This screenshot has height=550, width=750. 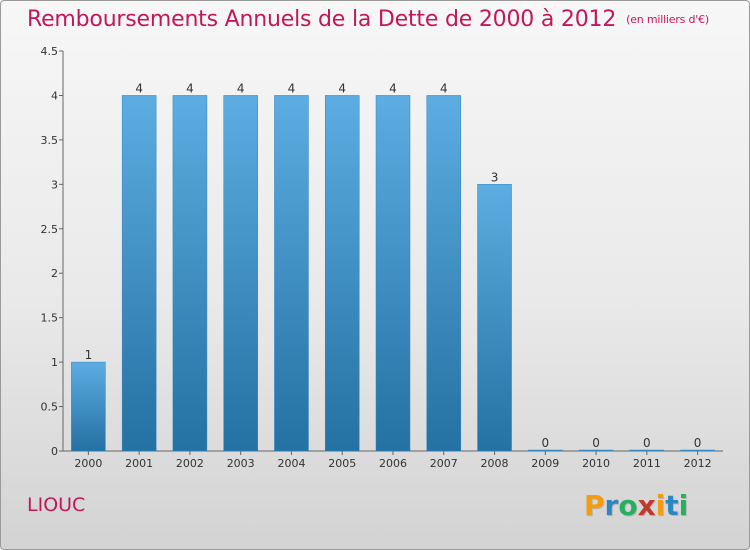 What do you see at coordinates (54, 95) in the screenshot?
I see `y-tick-label: 4` at bounding box center [54, 95].